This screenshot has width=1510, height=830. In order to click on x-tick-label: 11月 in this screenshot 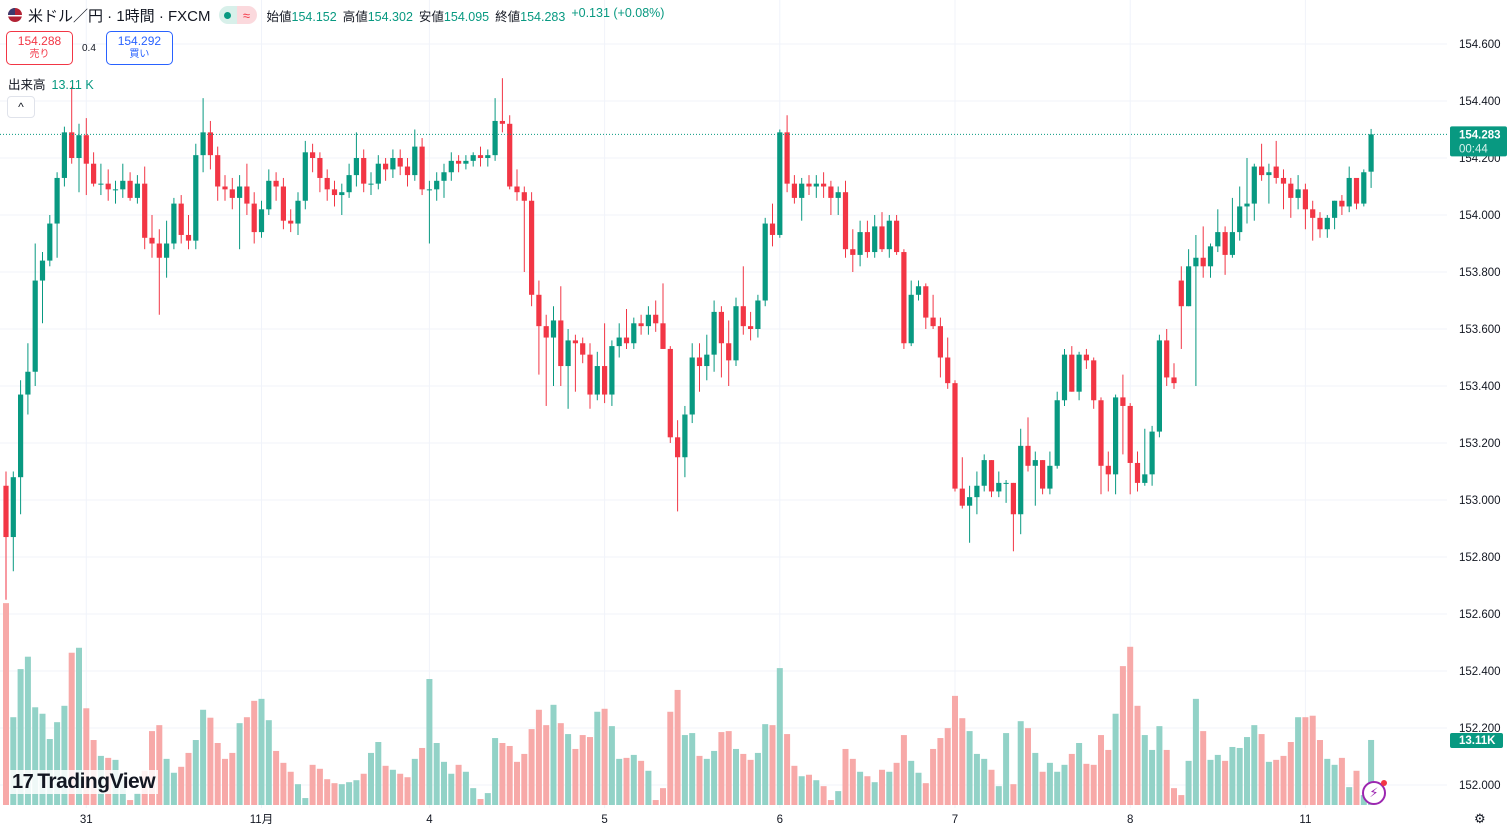, I will do `click(261, 820)`.